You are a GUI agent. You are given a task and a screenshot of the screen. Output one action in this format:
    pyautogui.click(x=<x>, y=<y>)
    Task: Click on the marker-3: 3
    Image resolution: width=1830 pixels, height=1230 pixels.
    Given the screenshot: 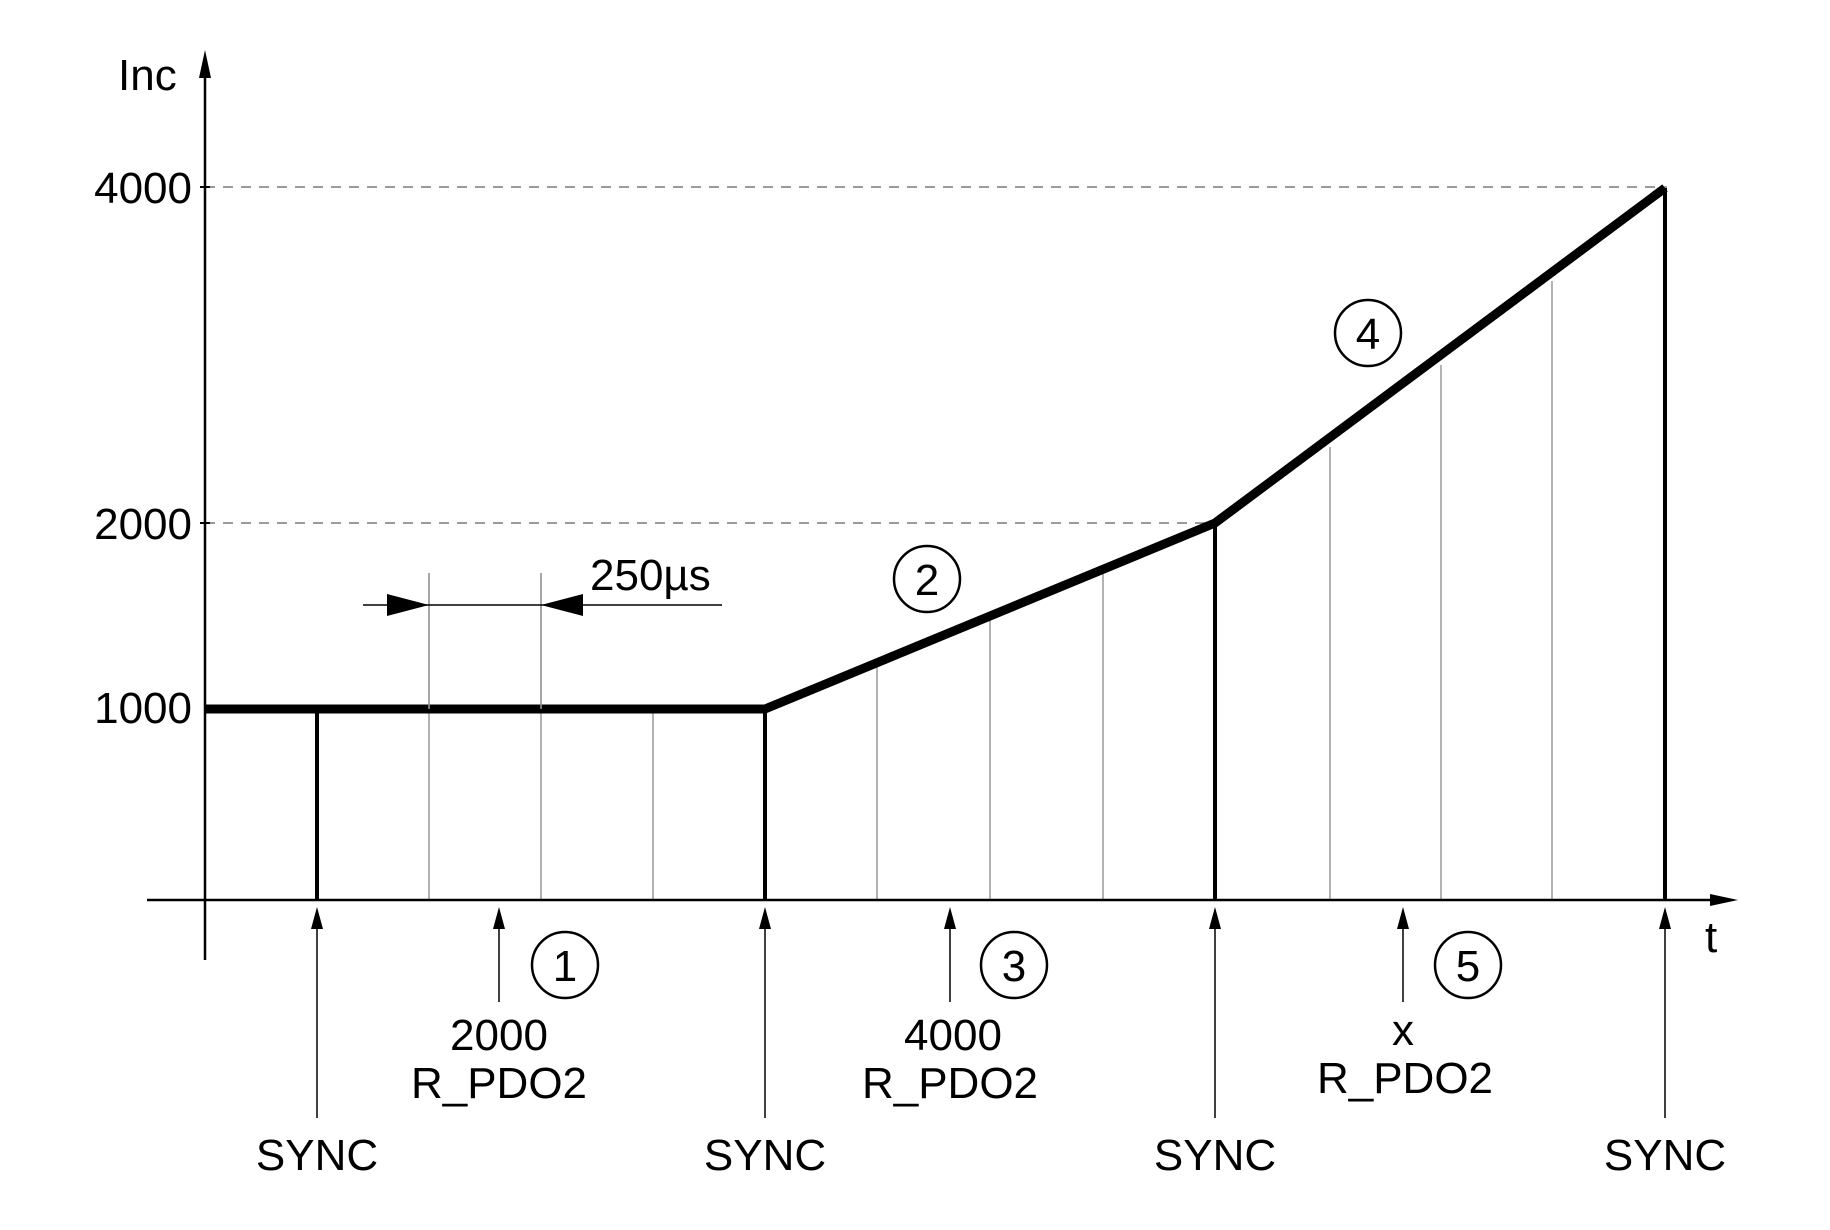 What is the action you would take?
    pyautogui.click(x=1014, y=965)
    